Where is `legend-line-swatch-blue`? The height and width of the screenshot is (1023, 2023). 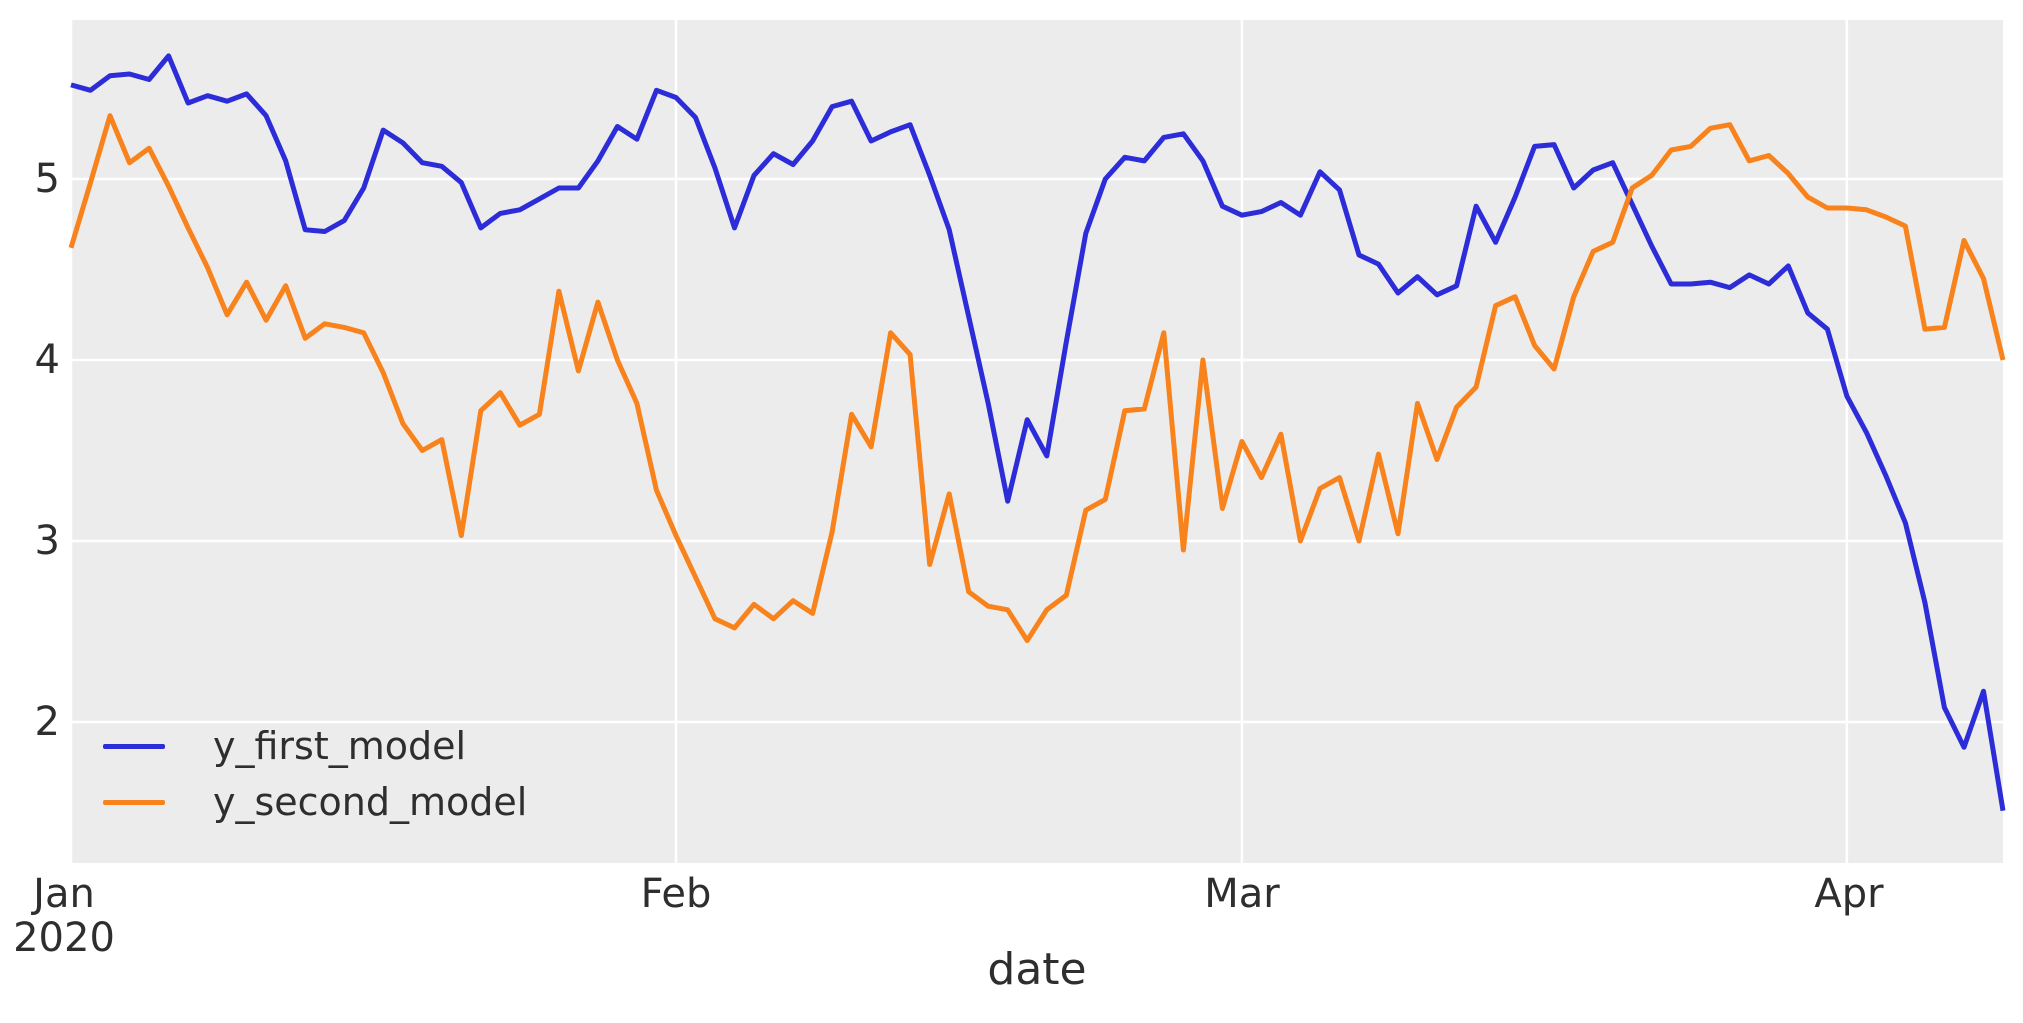 legend-line-swatch-blue is located at coordinates (134, 746).